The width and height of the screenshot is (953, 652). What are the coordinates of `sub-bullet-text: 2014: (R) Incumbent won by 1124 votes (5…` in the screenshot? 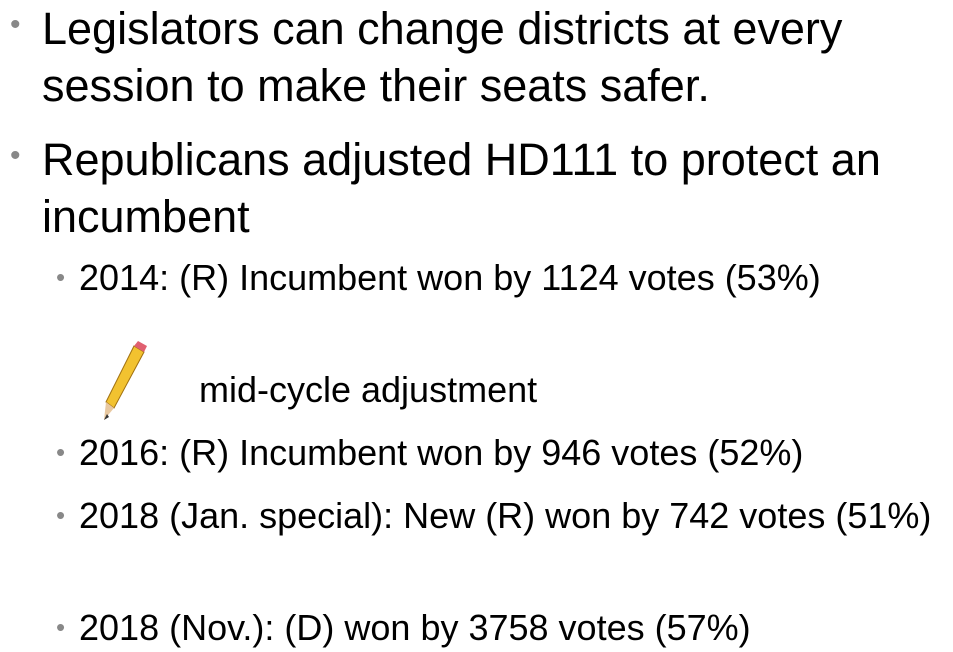 It's located at (450, 277).